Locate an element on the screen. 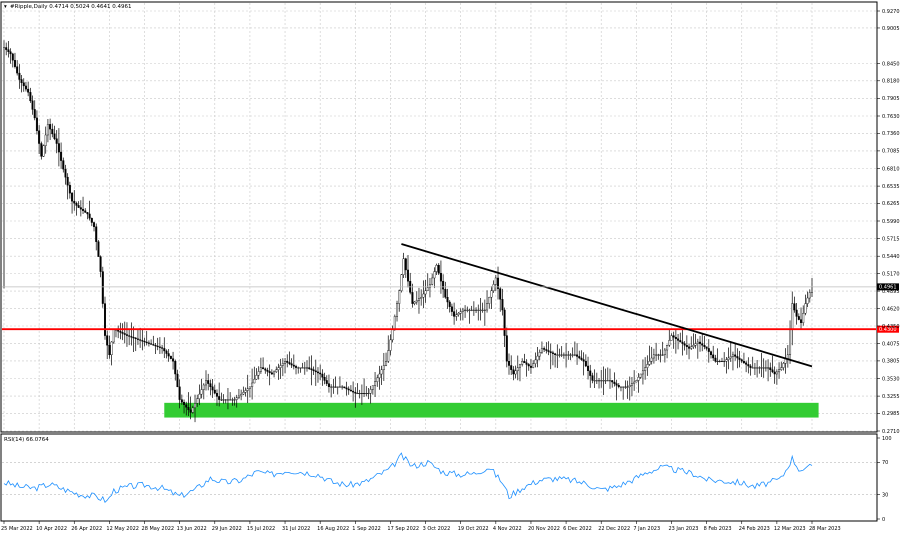  rsi-tick-label: 70 is located at coordinates (885, 463).